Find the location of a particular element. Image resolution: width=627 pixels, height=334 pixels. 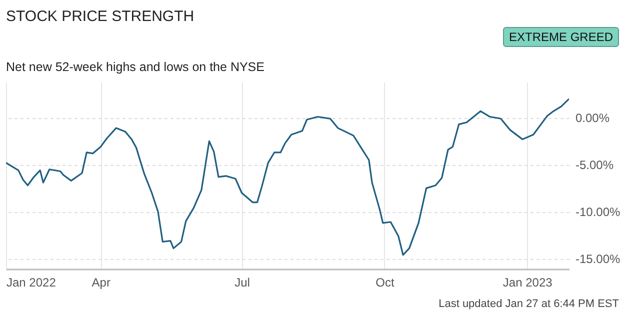

chart-title: STOCK PRICE STRENGTH is located at coordinates (100, 16).